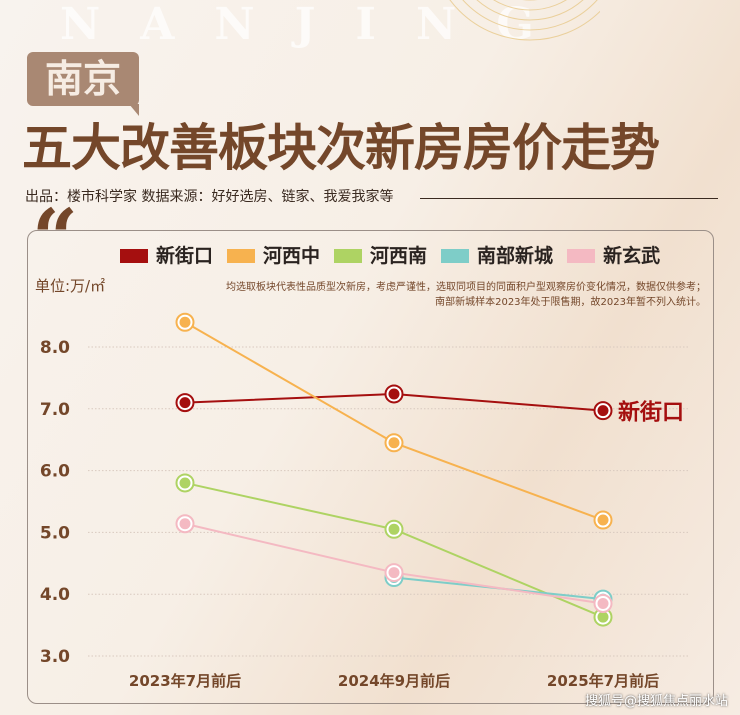 The image size is (740, 715). What do you see at coordinates (55, 348) in the screenshot?
I see `y-tick-label: 8.0` at bounding box center [55, 348].